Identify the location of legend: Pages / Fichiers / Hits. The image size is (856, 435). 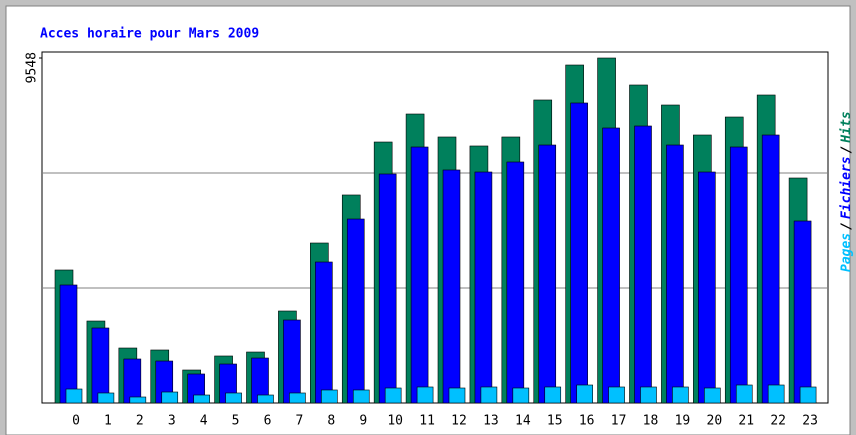
(846, 191).